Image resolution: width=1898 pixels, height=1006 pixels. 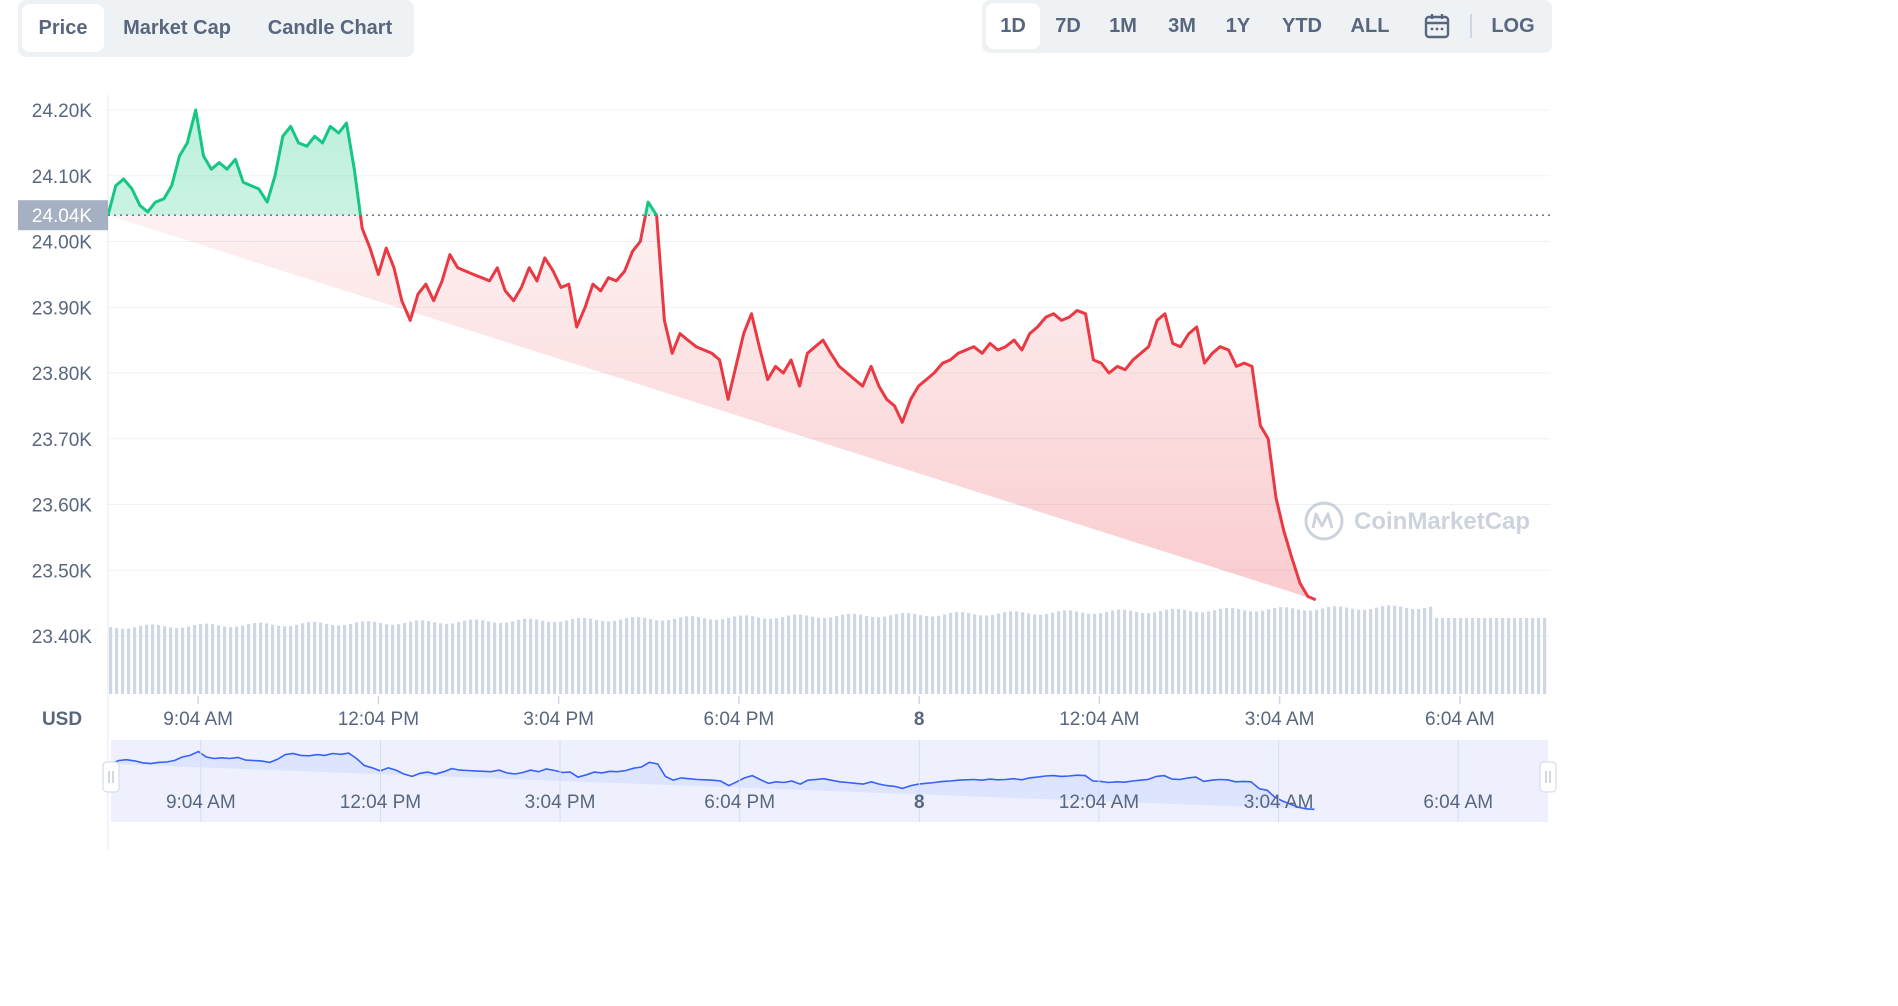 I want to click on tab-candle-chart: Candle Chart, so click(x=330, y=28).